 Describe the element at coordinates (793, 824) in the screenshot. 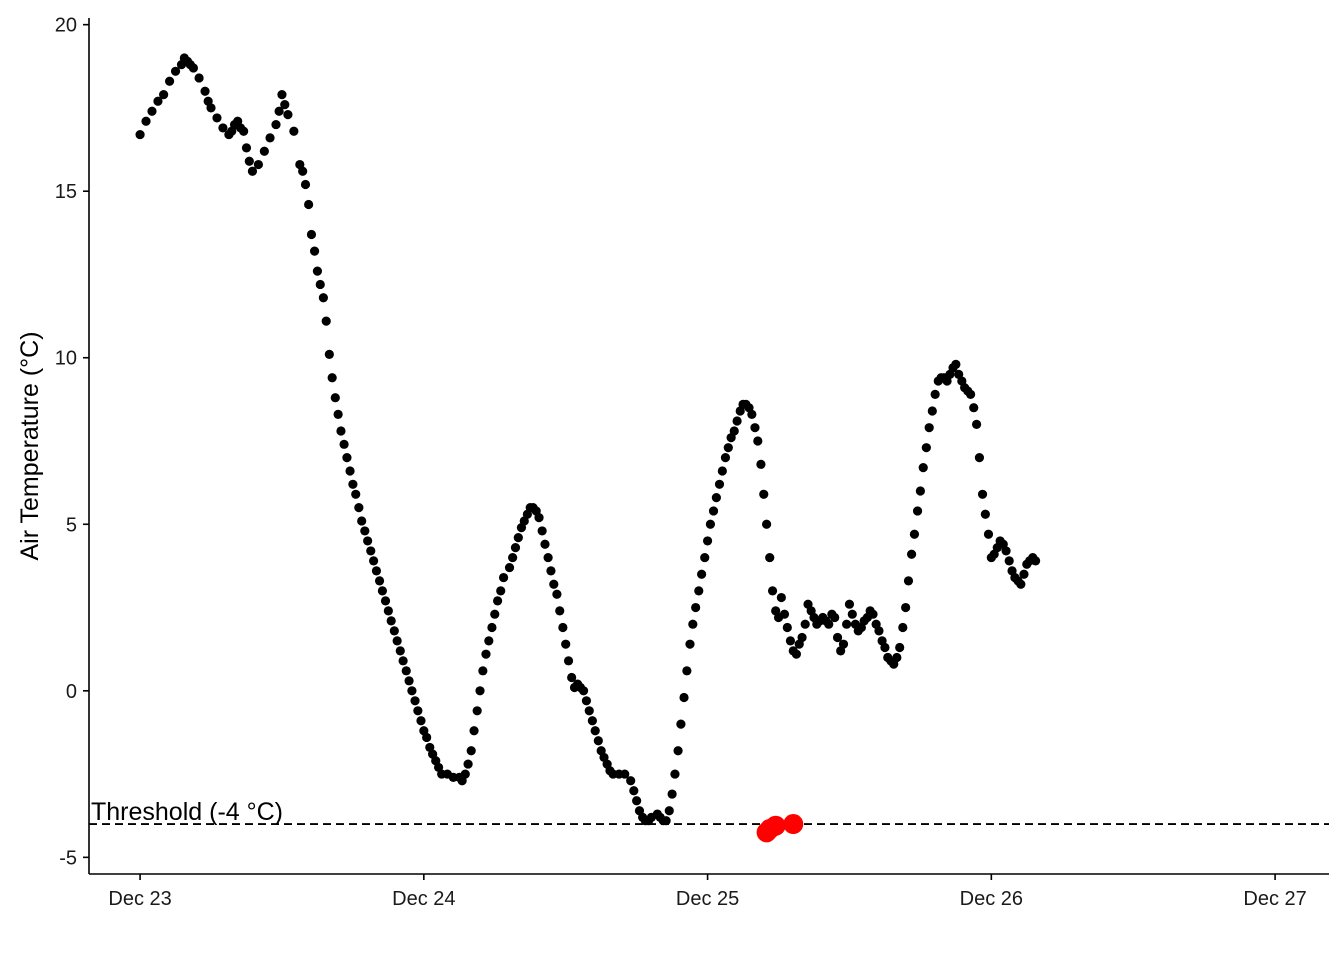

I see `below-threshold-point` at that location.